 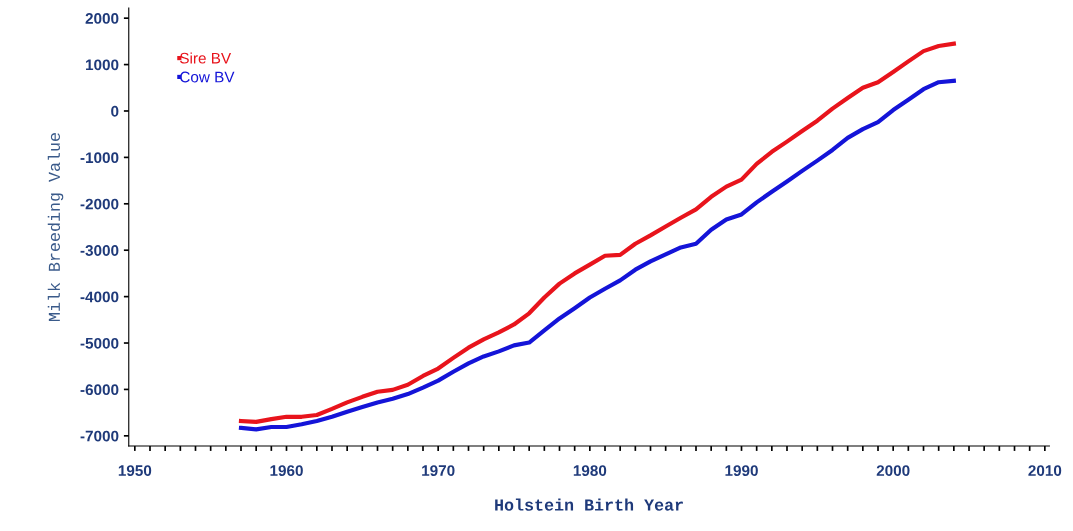 What do you see at coordinates (99, 158) in the screenshot?
I see `y-tick-label: -1000` at bounding box center [99, 158].